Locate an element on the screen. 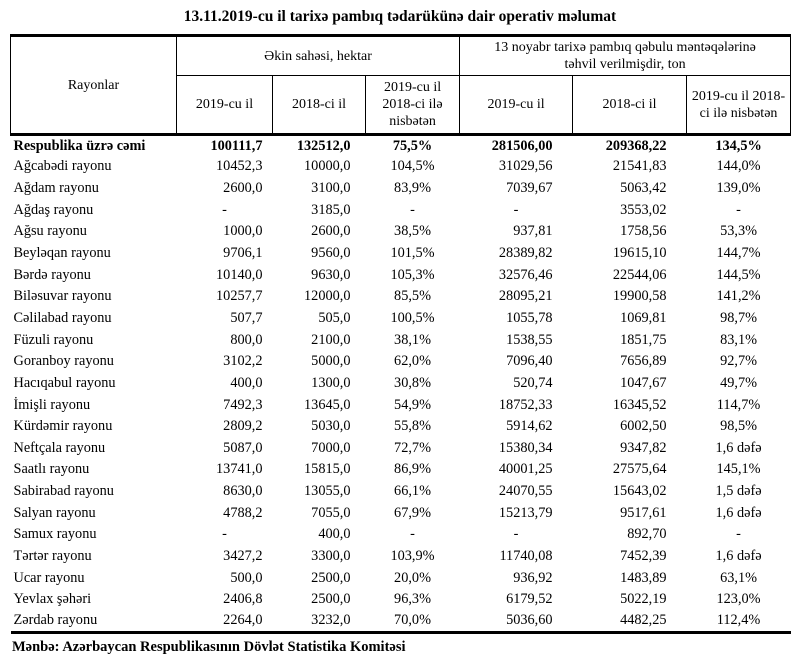 The image size is (800, 665). data-cell: 38,1% is located at coordinates (412, 339).